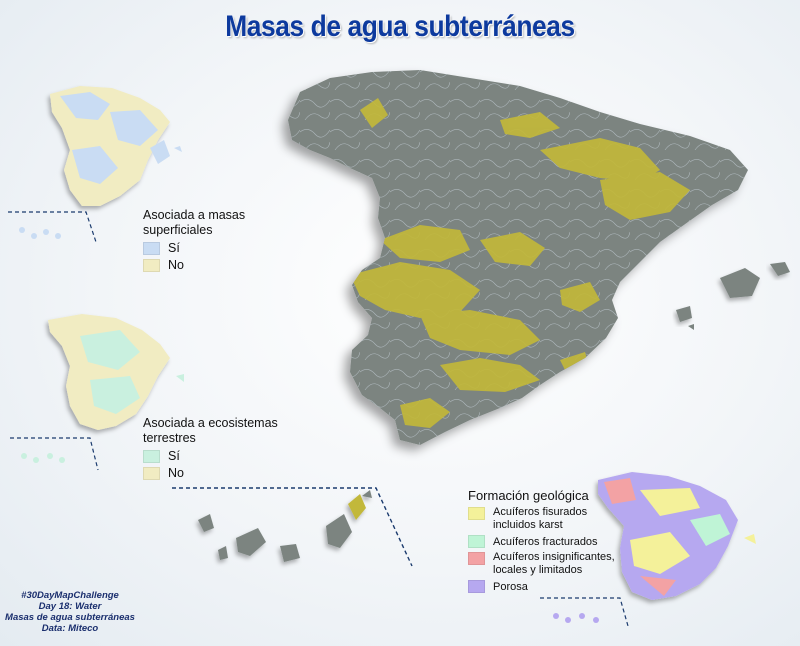 Image resolution: width=800 pixels, height=646 pixels. I want to click on legend-ecosistemas: Asociada a ecosistemas terrestres Sí No, so click(210, 448).